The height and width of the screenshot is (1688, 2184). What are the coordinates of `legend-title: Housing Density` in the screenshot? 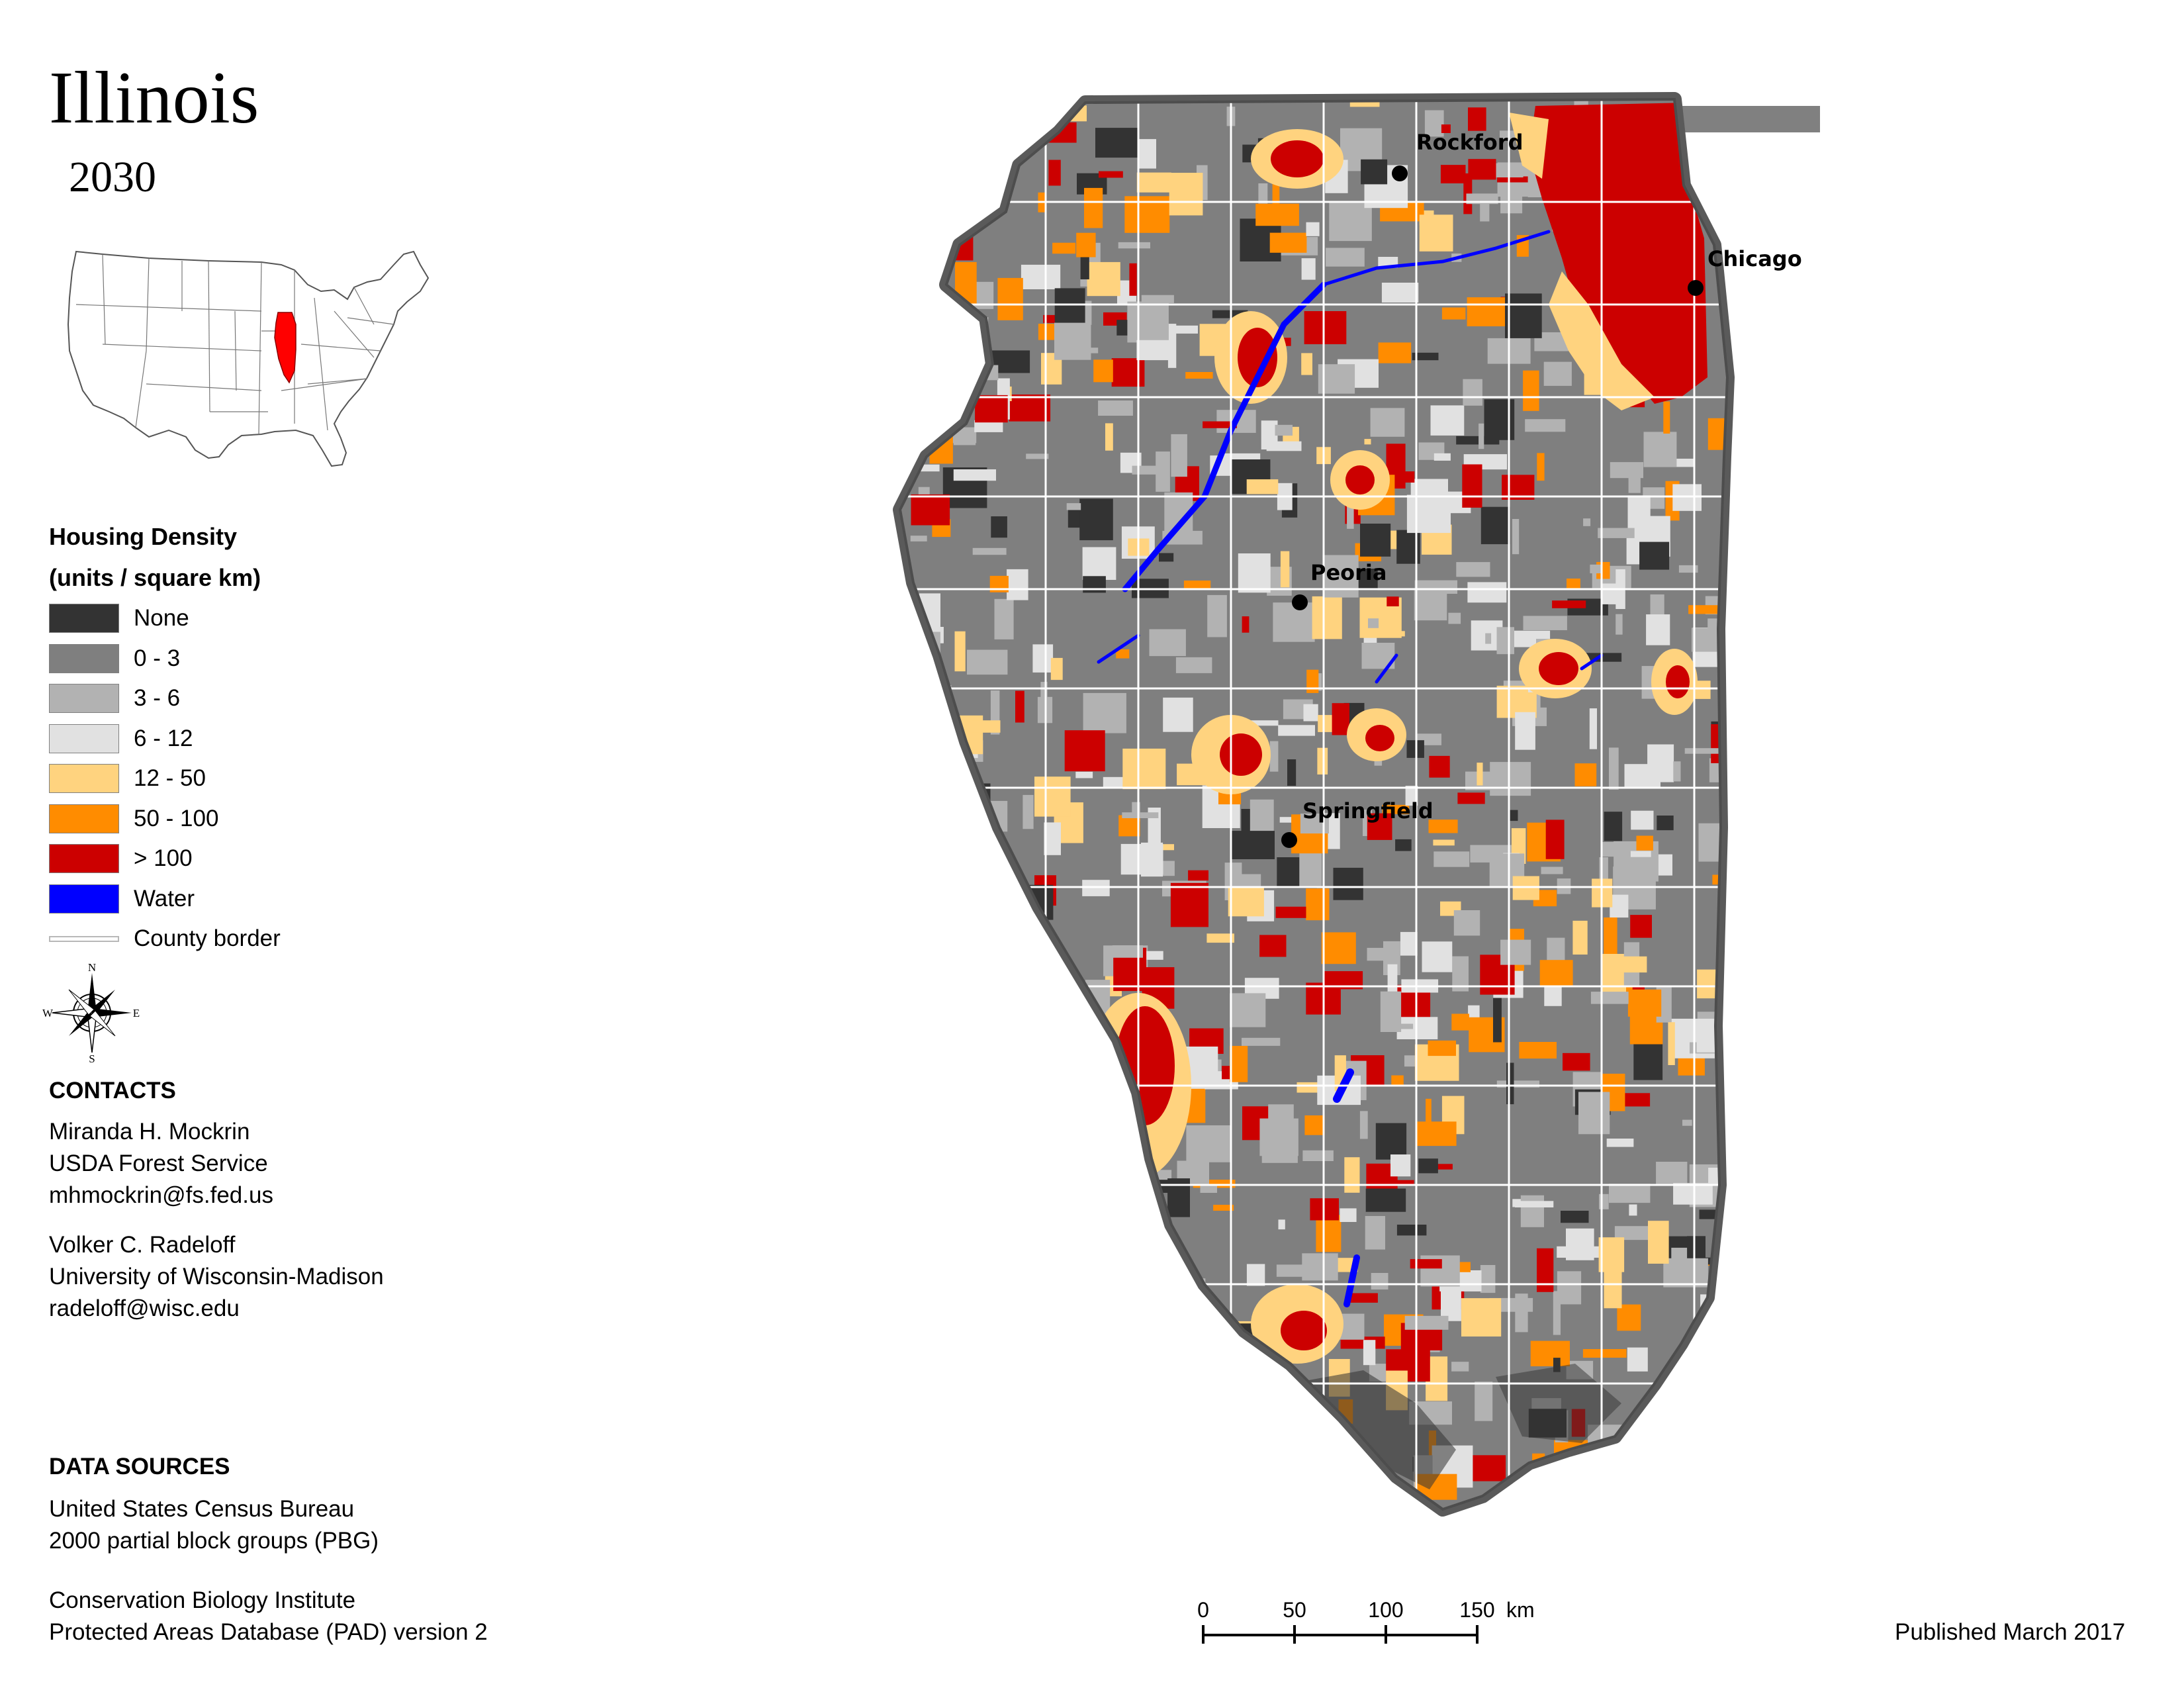 It's located at (143, 536).